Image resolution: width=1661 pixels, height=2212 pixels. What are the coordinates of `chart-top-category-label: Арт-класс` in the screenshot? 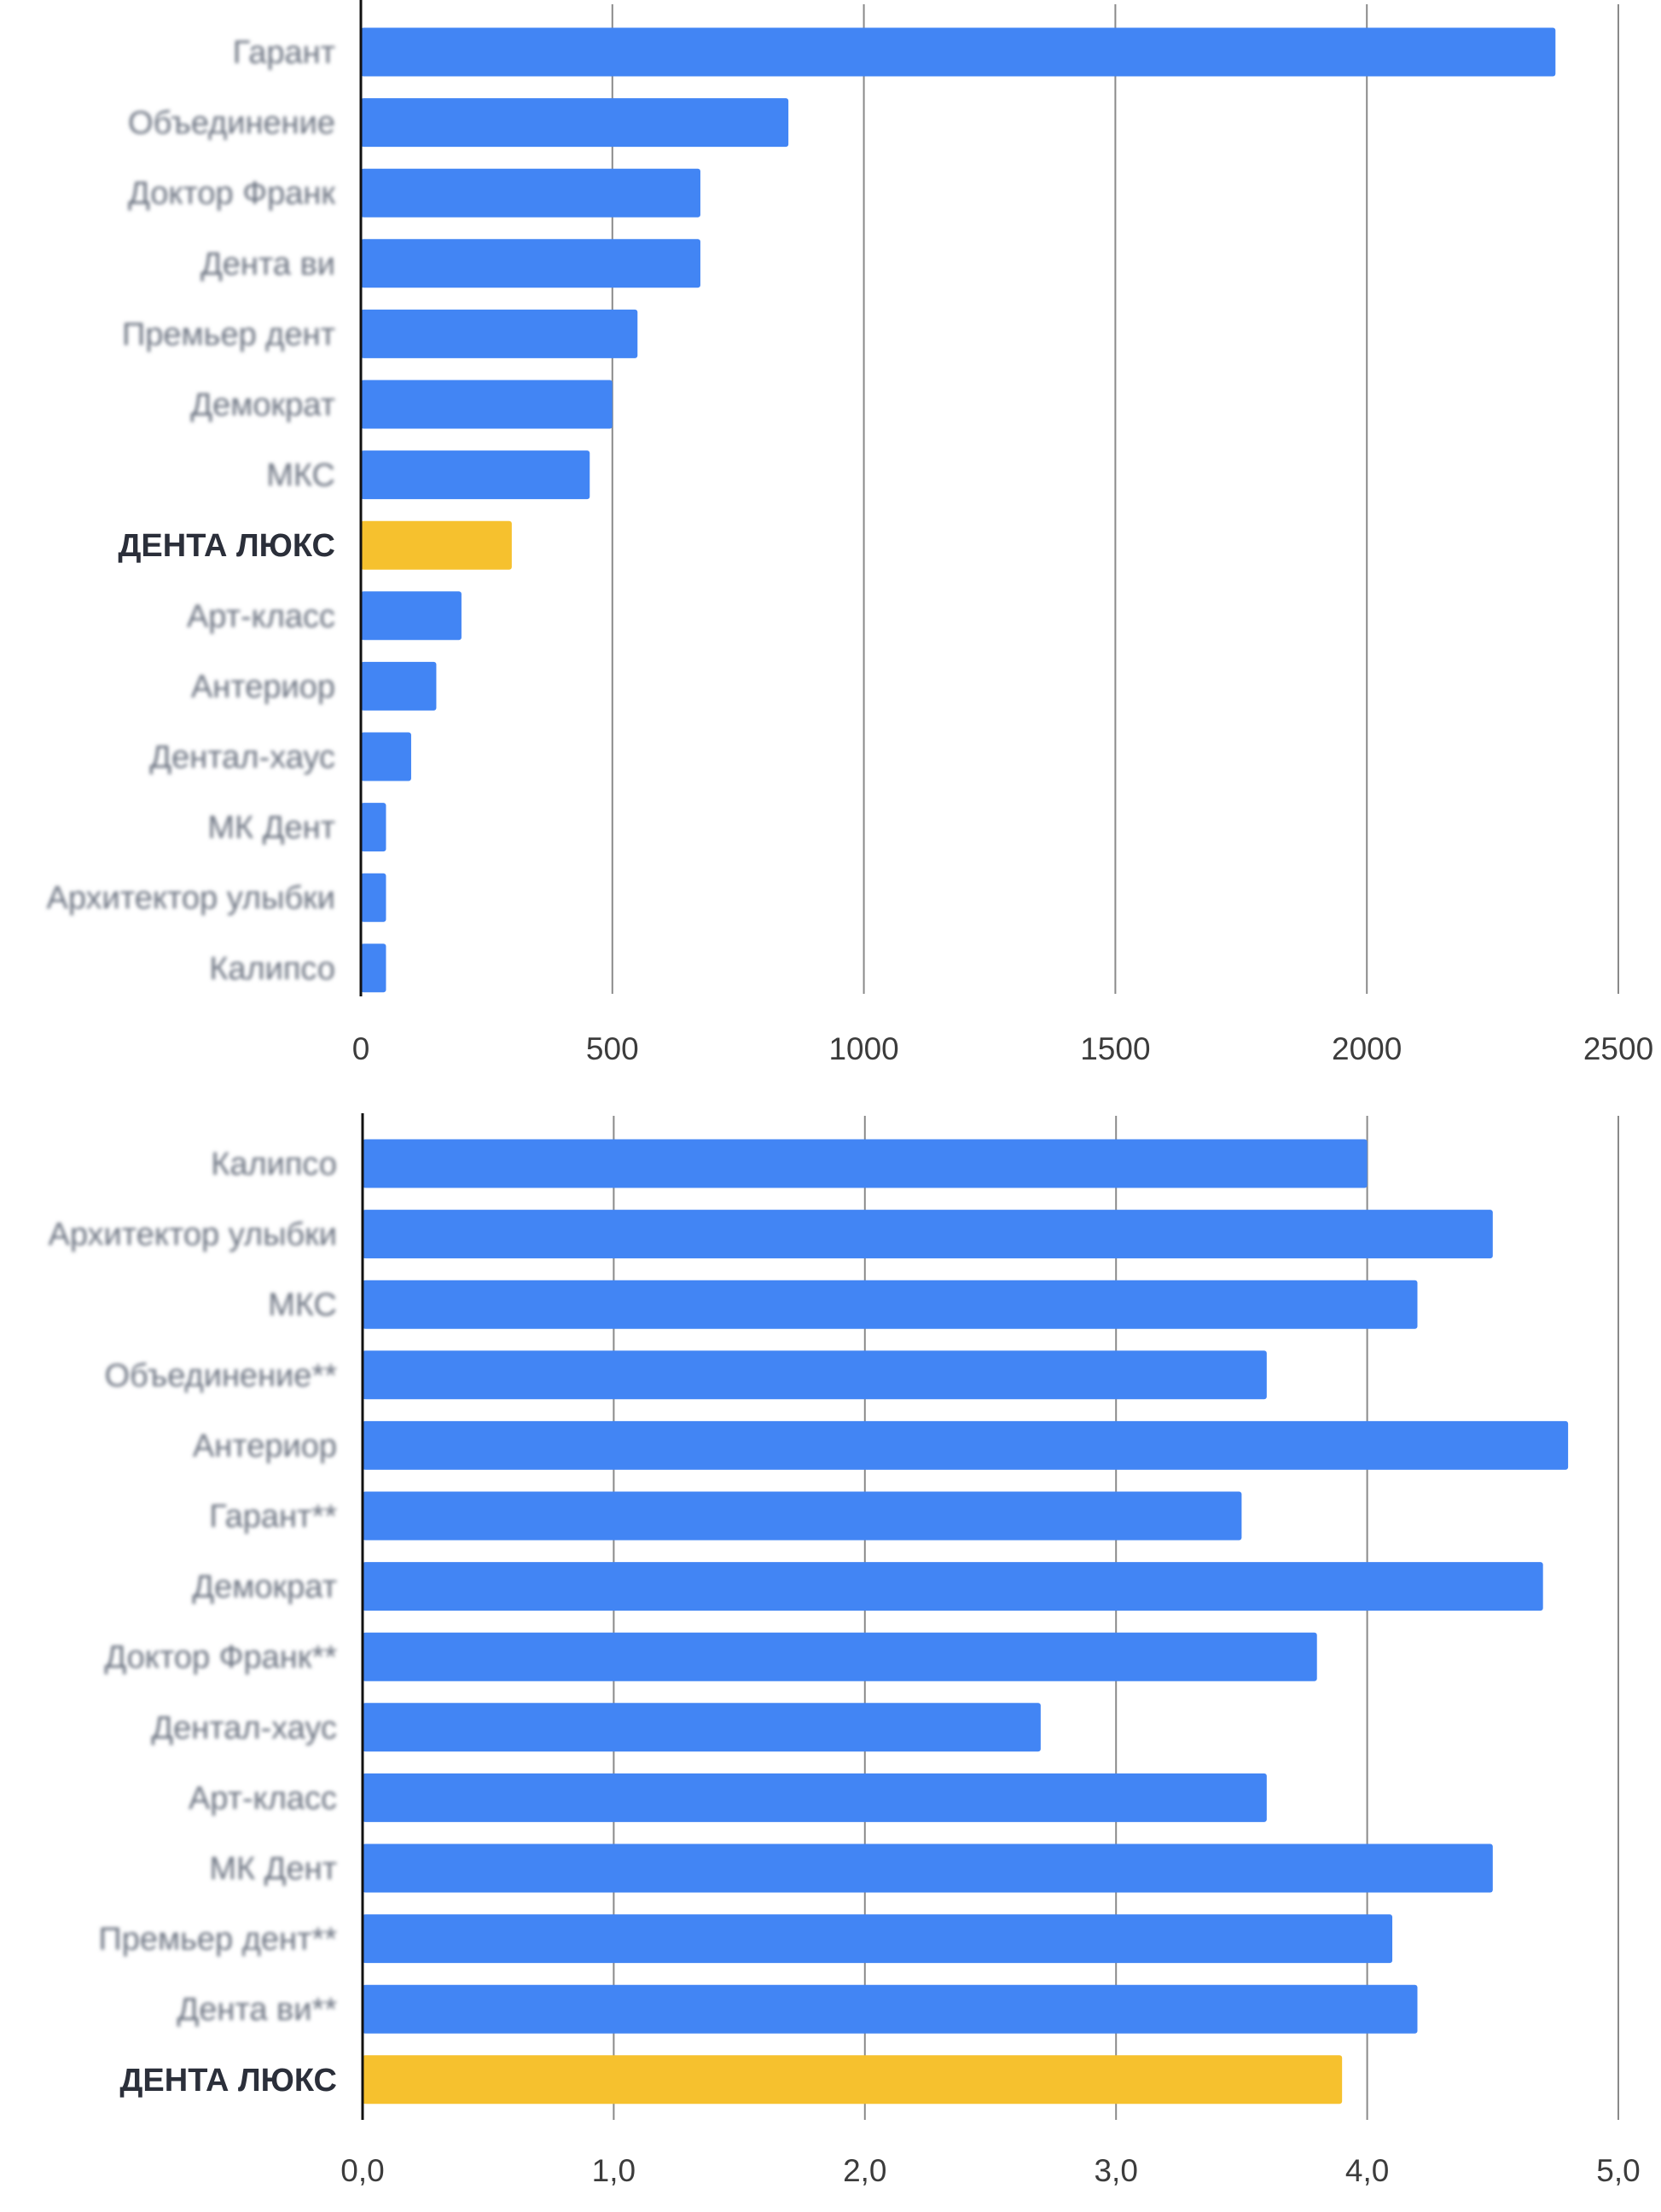 It's located at (261, 617).